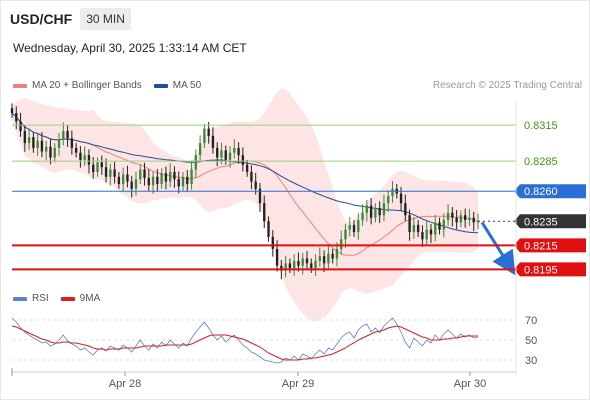  Describe the element at coordinates (177, 85) in the screenshot. I see `legend-ma50: MA 50` at that location.